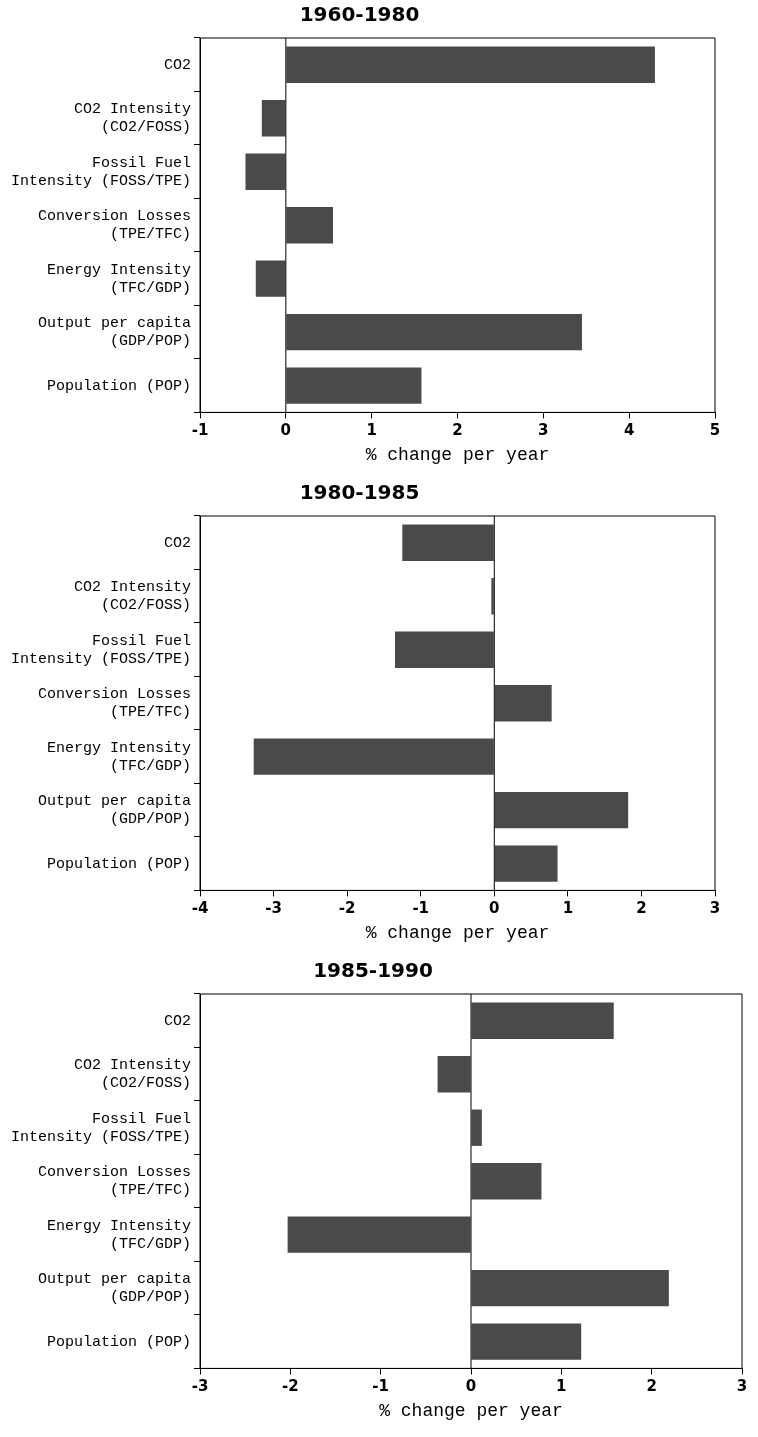 Image resolution: width=758 pixels, height=1437 pixels. Describe the element at coordinates (359, 14) in the screenshot. I see `chart-title: 1960-1980` at that location.